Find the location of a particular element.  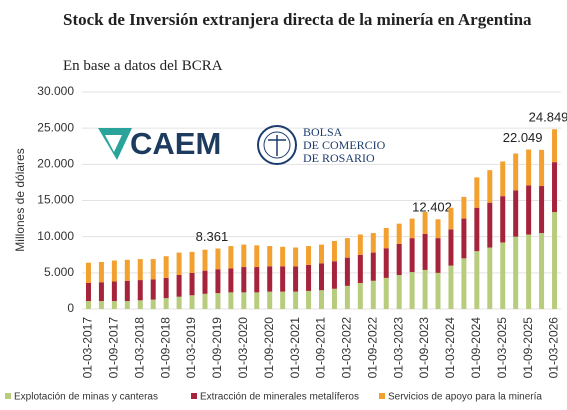

x-tick-label: 01-09-2019 is located at coordinates (217, 348).